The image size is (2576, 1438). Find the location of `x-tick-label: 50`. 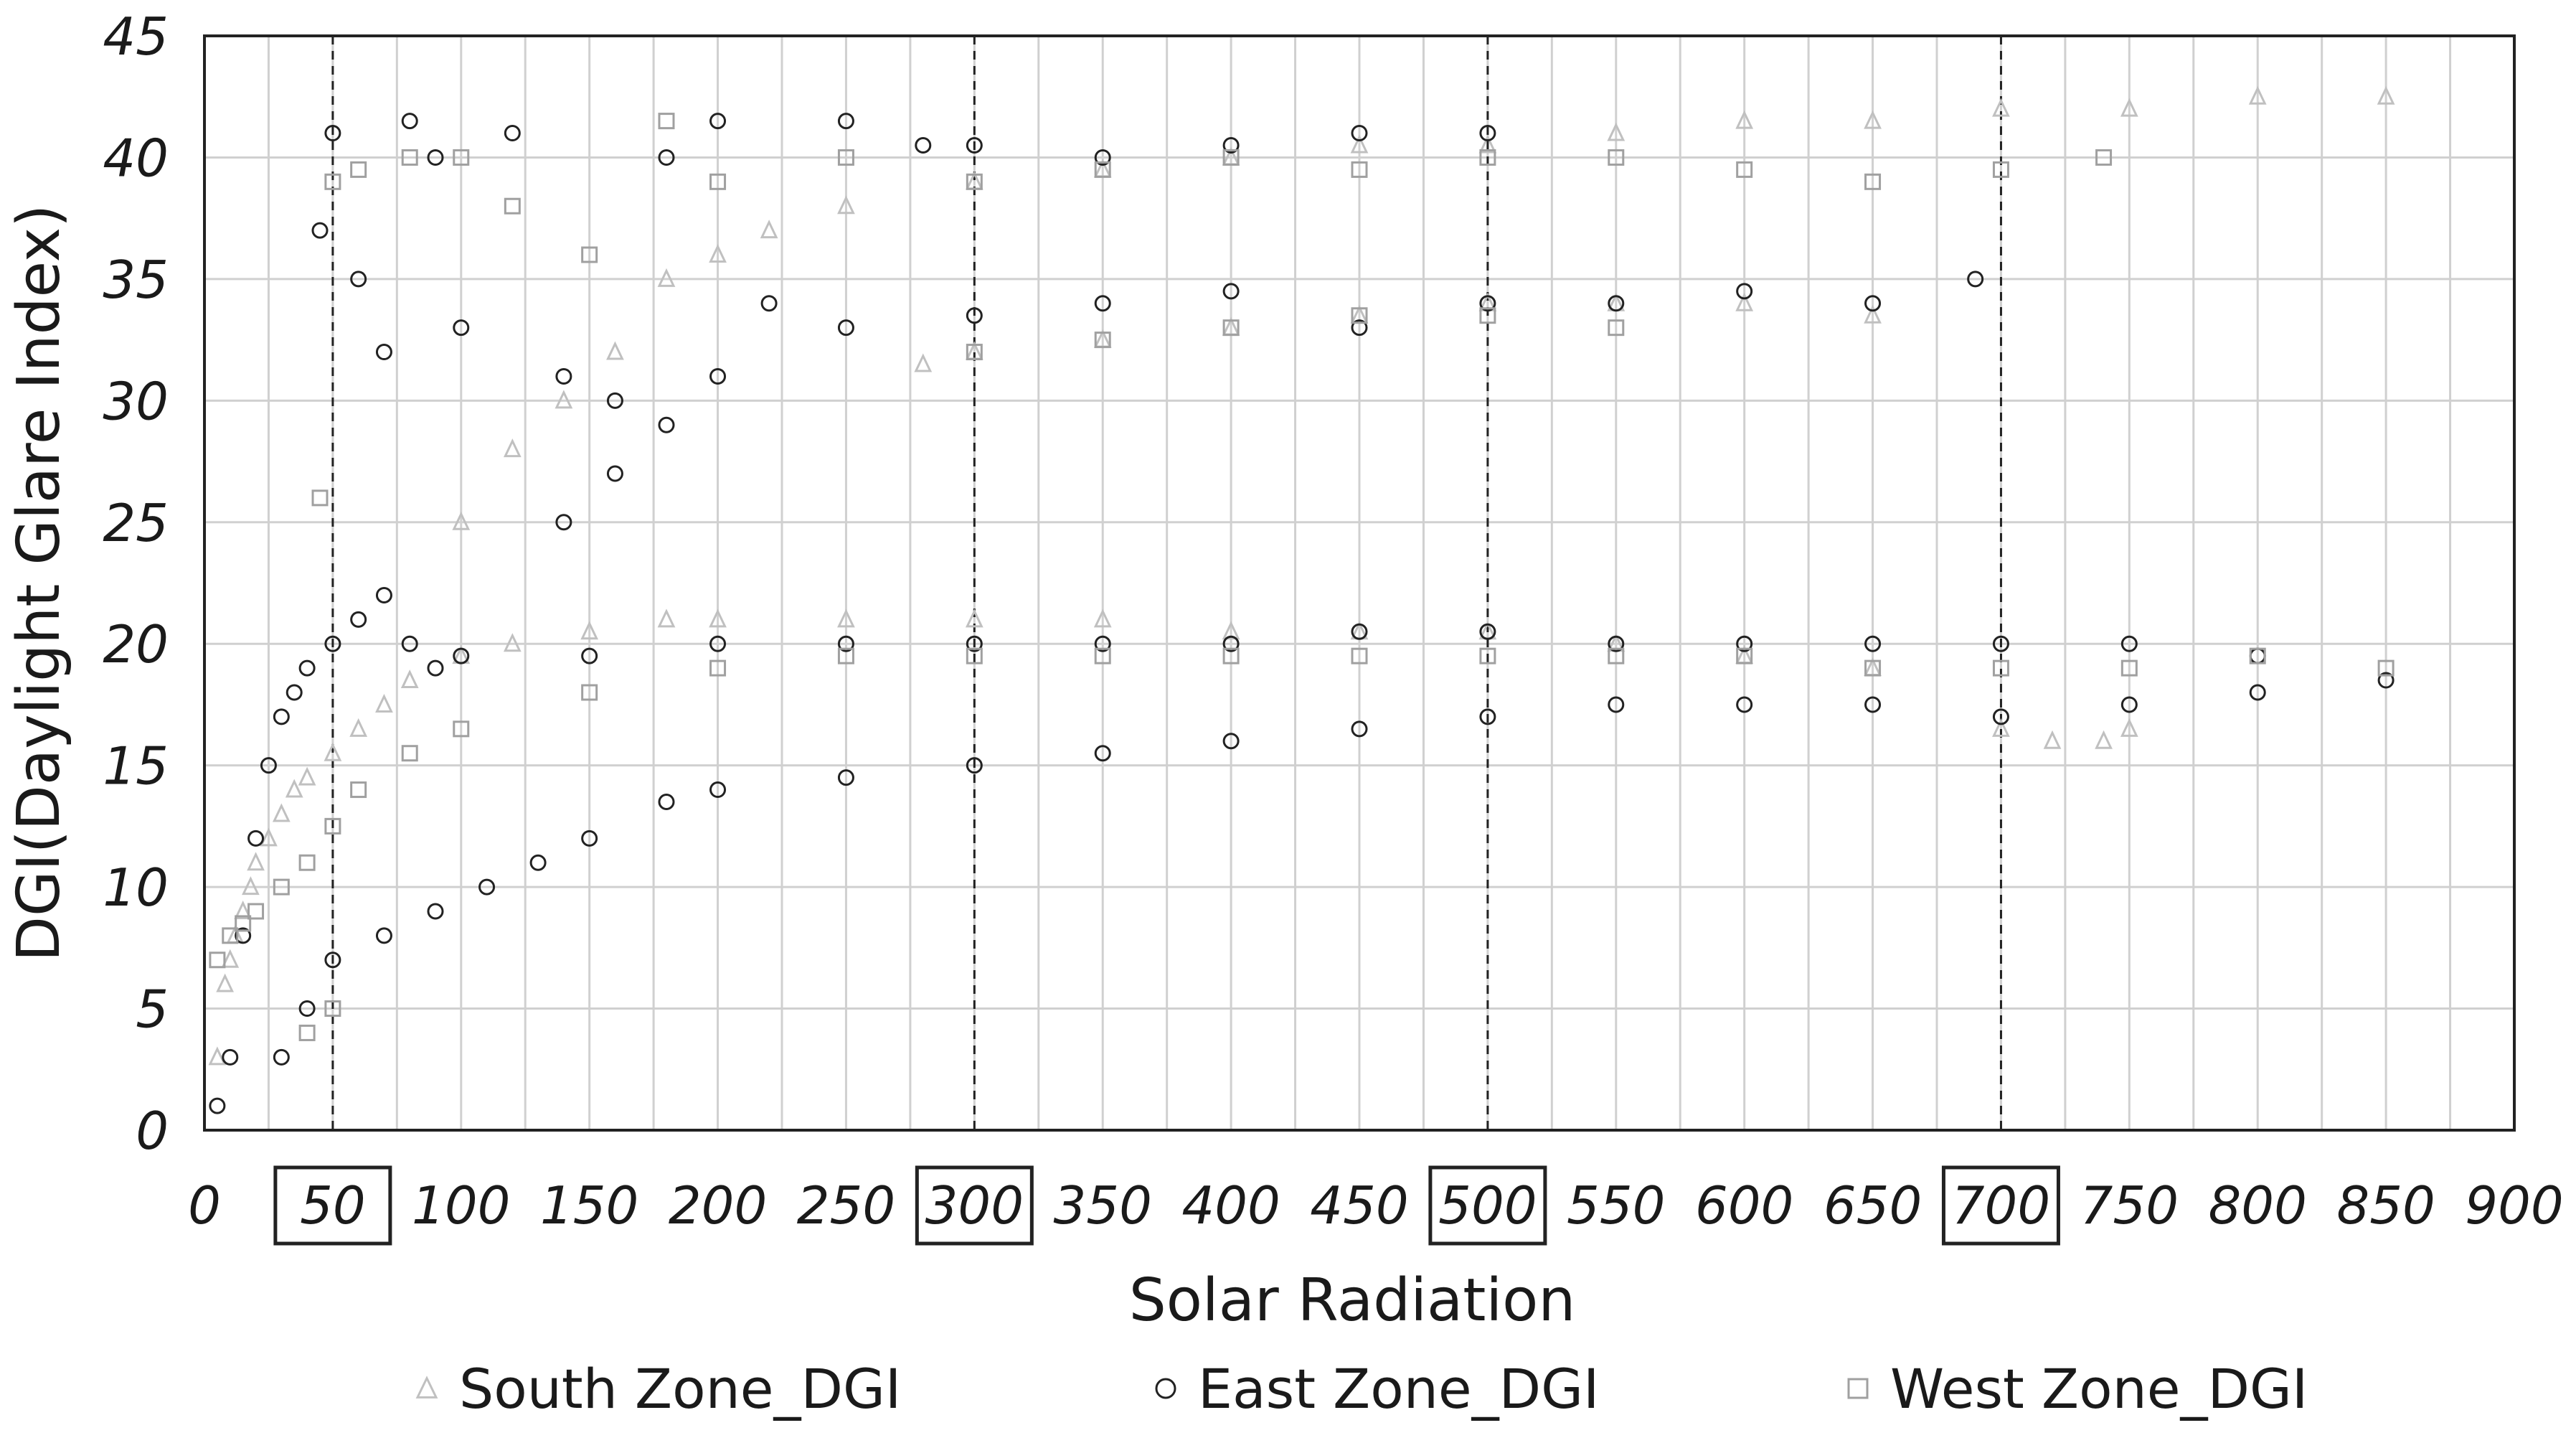

x-tick-label: 50 is located at coordinates (333, 1205).